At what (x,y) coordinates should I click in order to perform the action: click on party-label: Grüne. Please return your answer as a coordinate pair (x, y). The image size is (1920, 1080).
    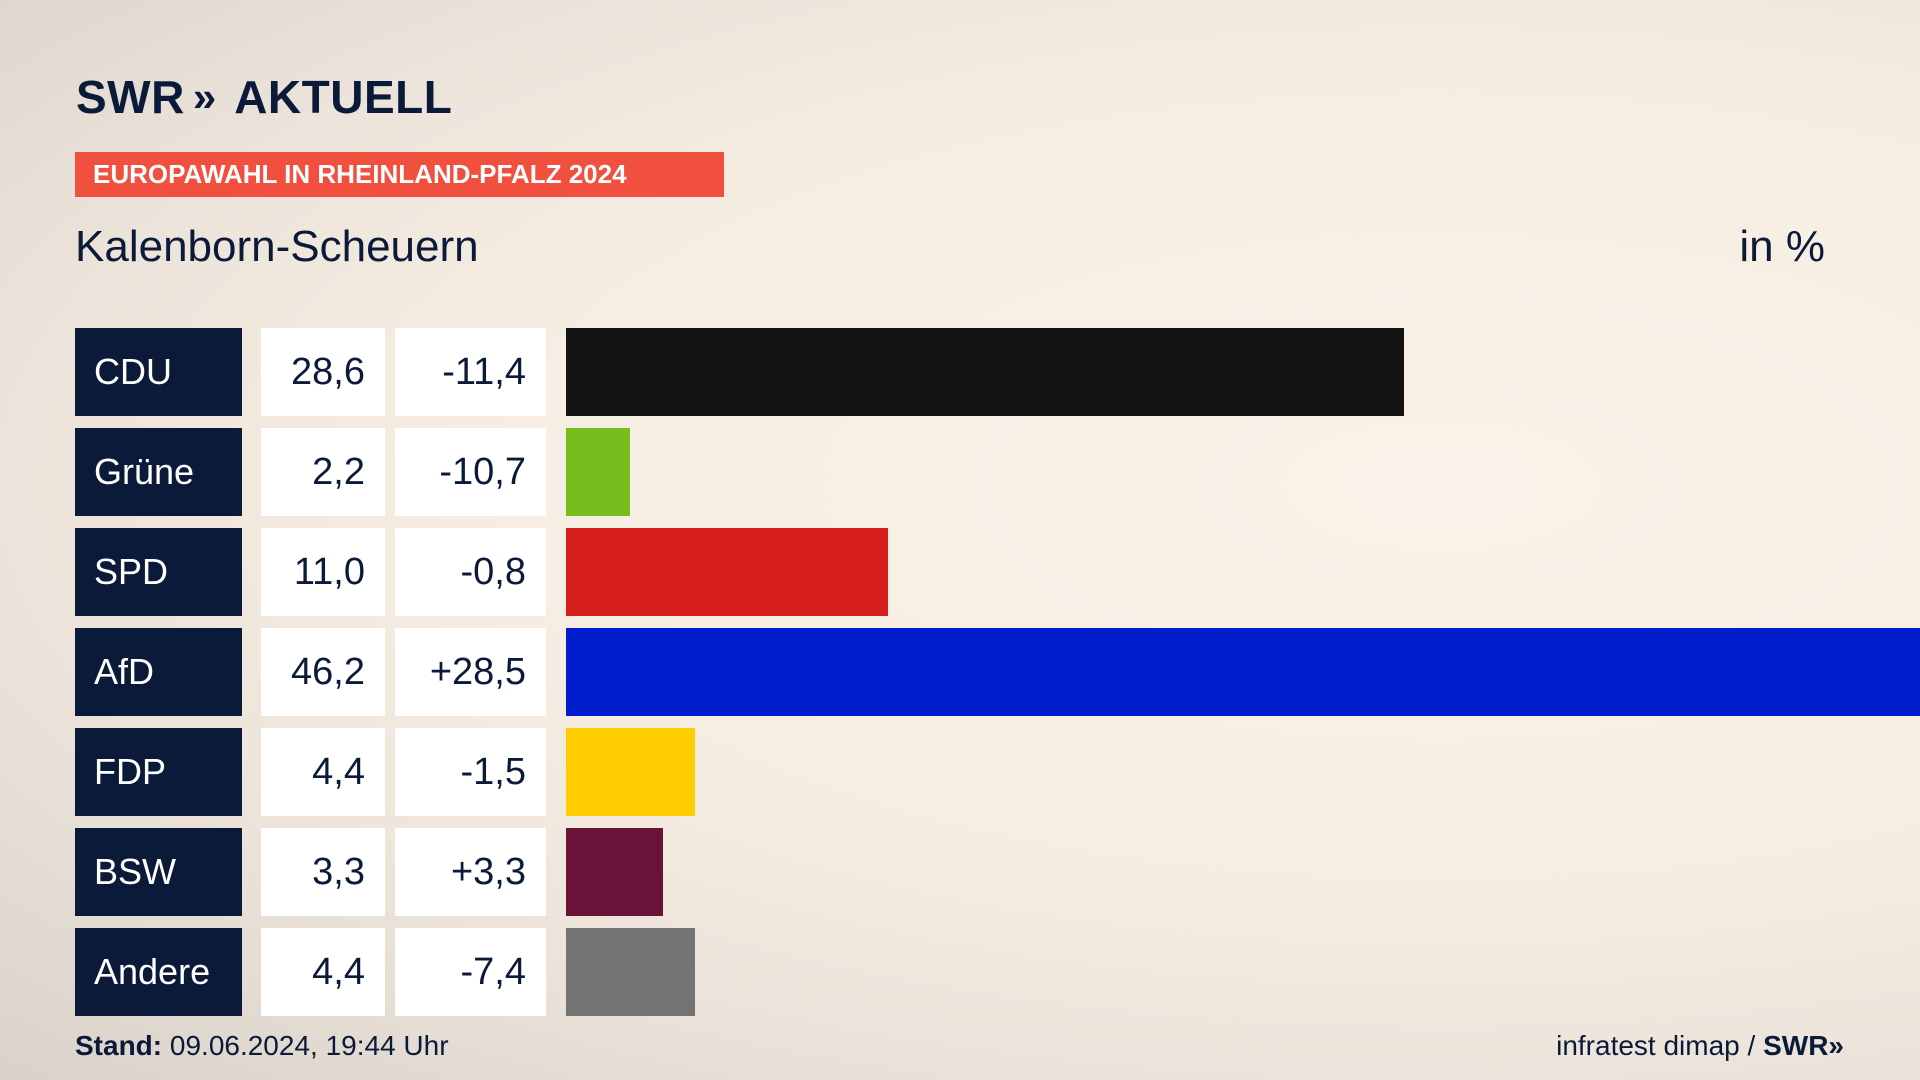
    Looking at the image, I should click on (158, 472).